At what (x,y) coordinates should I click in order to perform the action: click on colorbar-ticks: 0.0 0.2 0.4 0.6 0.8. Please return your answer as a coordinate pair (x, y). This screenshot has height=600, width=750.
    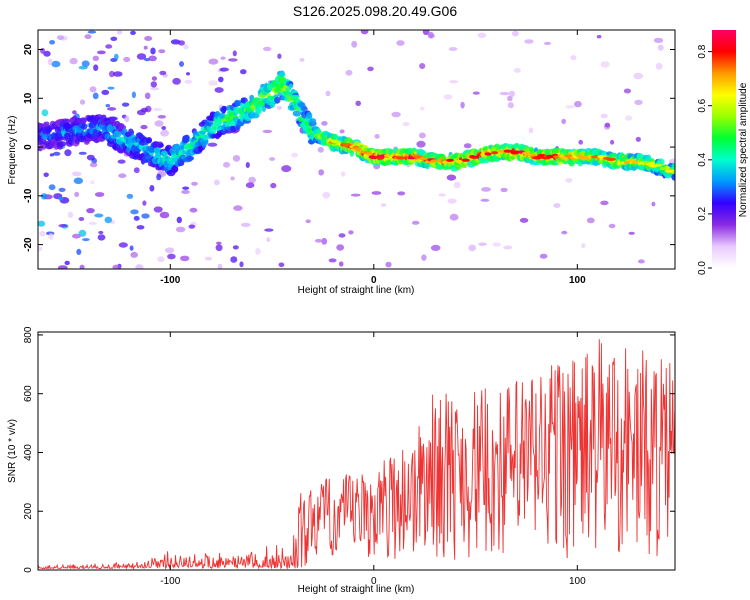
    Looking at the image, I should click on (704, 159).